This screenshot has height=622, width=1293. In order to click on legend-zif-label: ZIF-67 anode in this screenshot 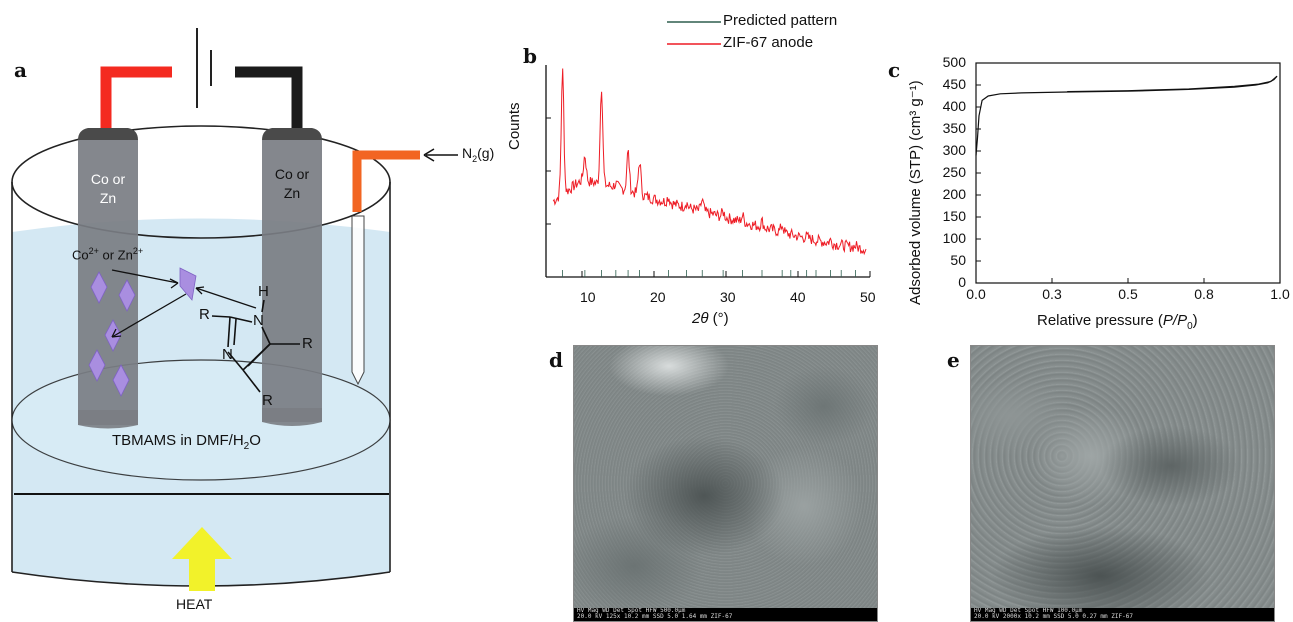, I will do `click(768, 42)`.